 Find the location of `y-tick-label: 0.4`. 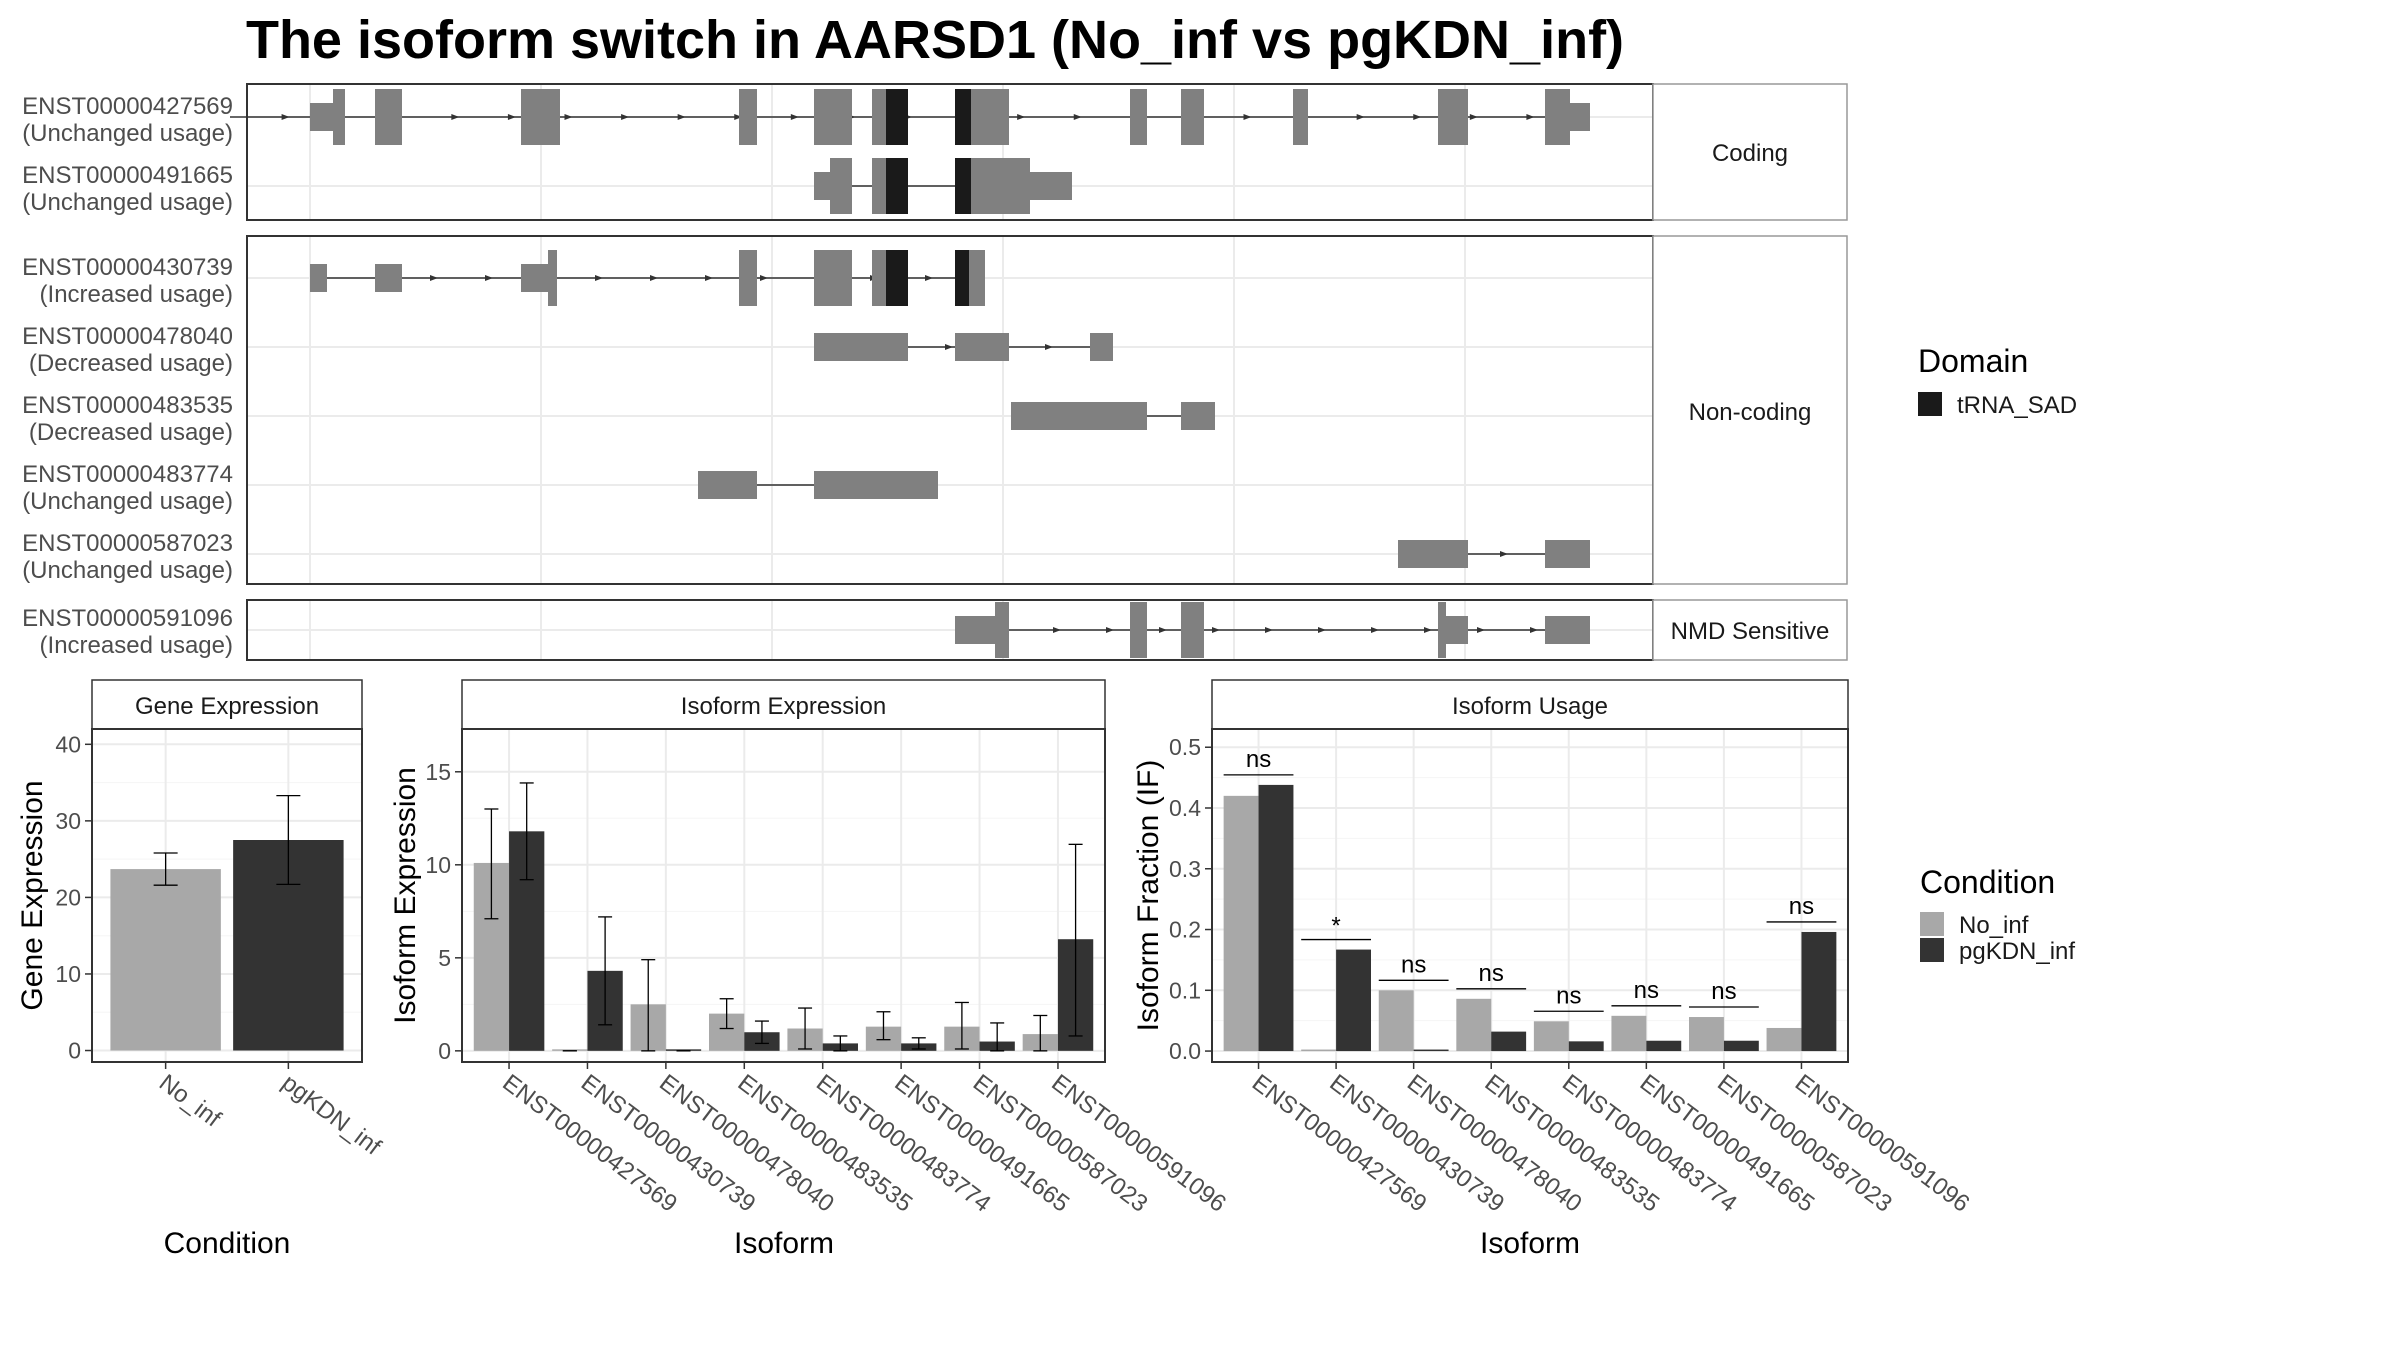

y-tick-label: 0.4 is located at coordinates (1185, 808).